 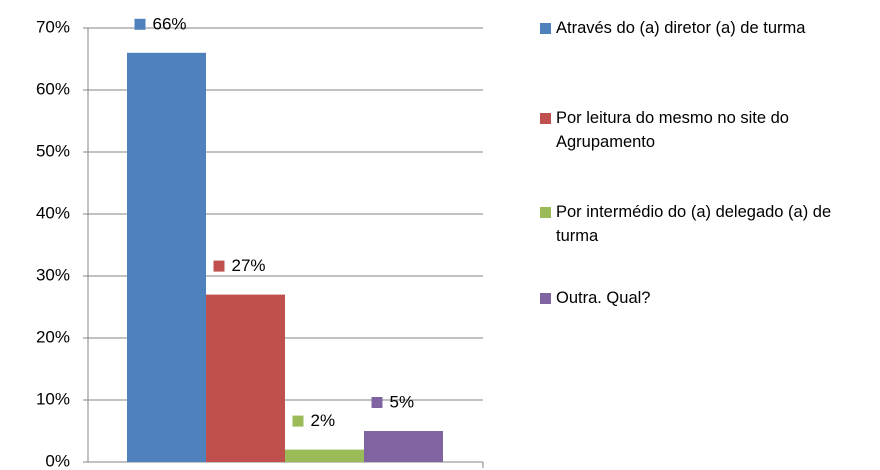 What do you see at coordinates (249, 265) in the screenshot?
I see `data-label: 27%` at bounding box center [249, 265].